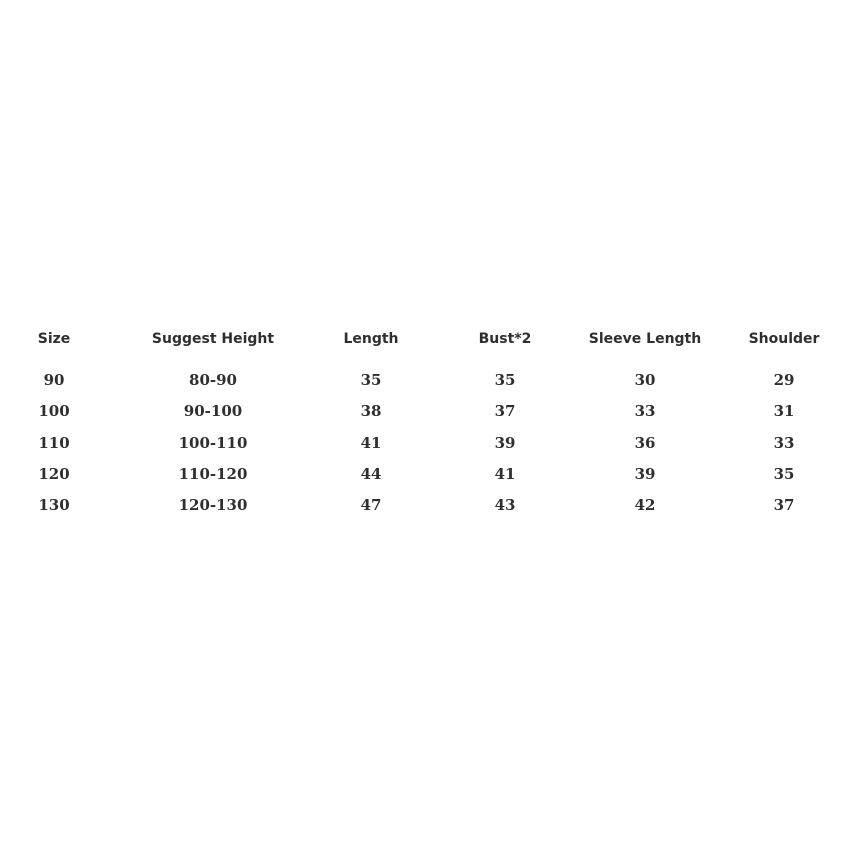 This screenshot has width=848, height=848. I want to click on cell-sleeve-length: 33, so click(645, 411).